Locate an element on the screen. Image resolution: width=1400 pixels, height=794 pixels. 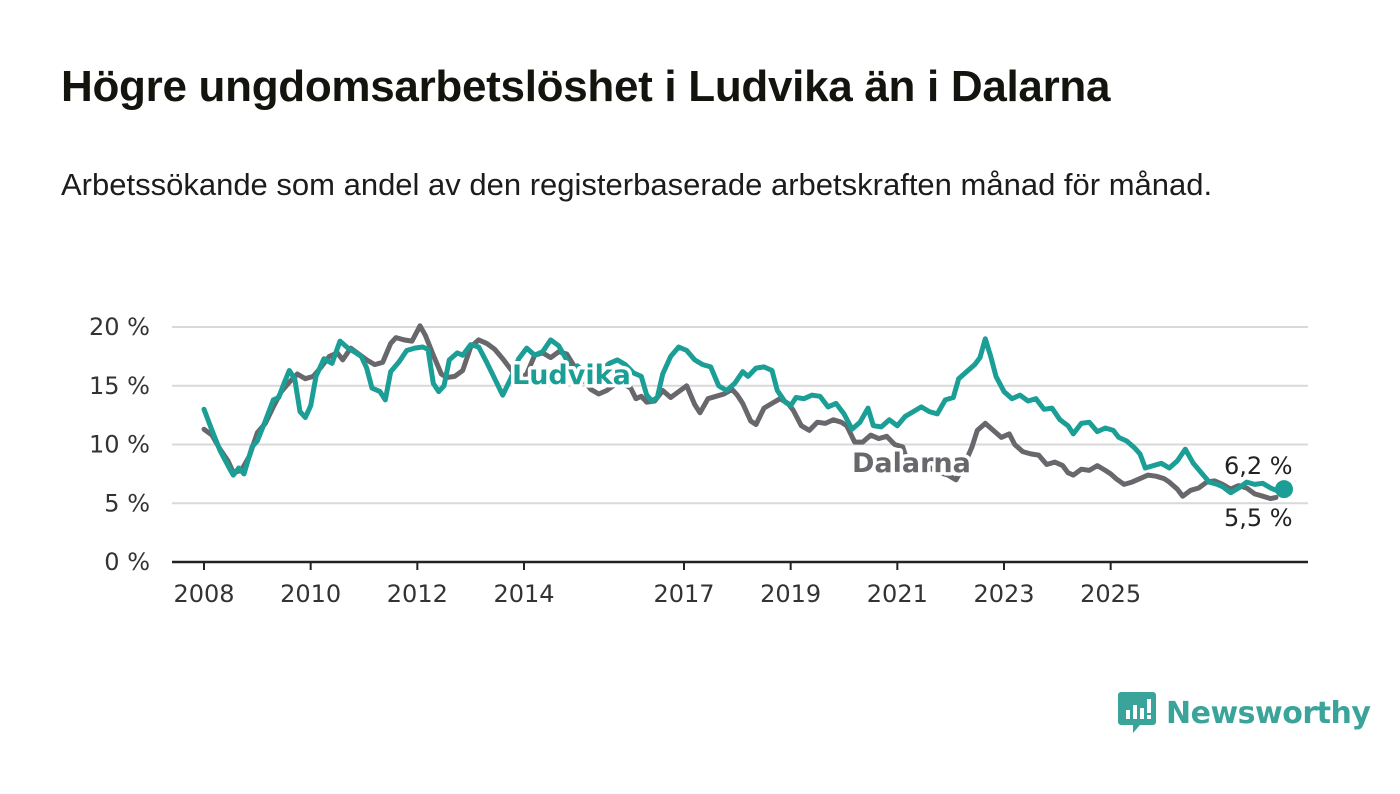
y-tick-label: 10 % is located at coordinates (119, 445).